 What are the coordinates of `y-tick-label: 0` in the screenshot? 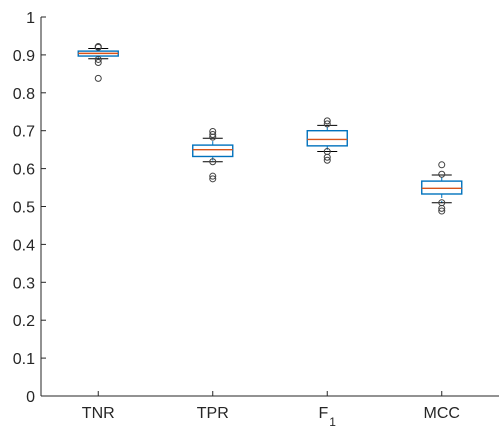 It's located at (30, 397).